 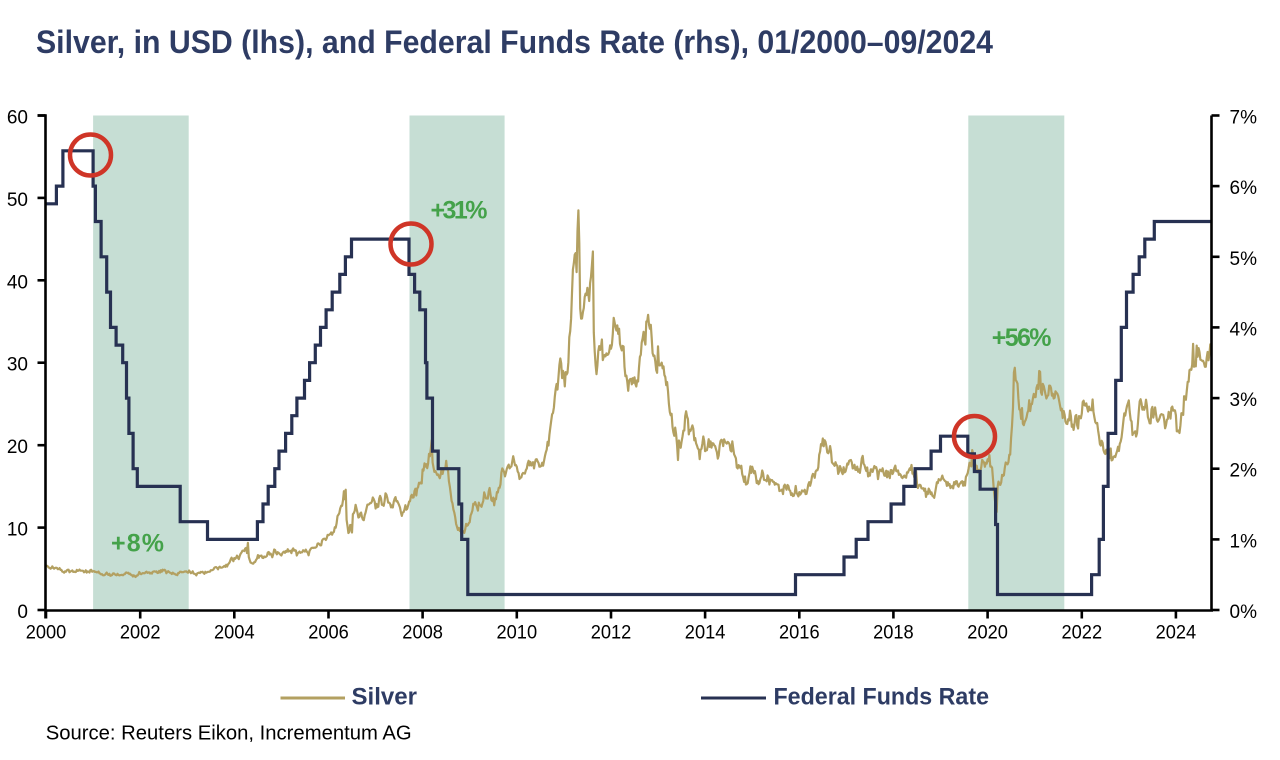 I want to click on svg-text: 10, so click(x=17, y=530).